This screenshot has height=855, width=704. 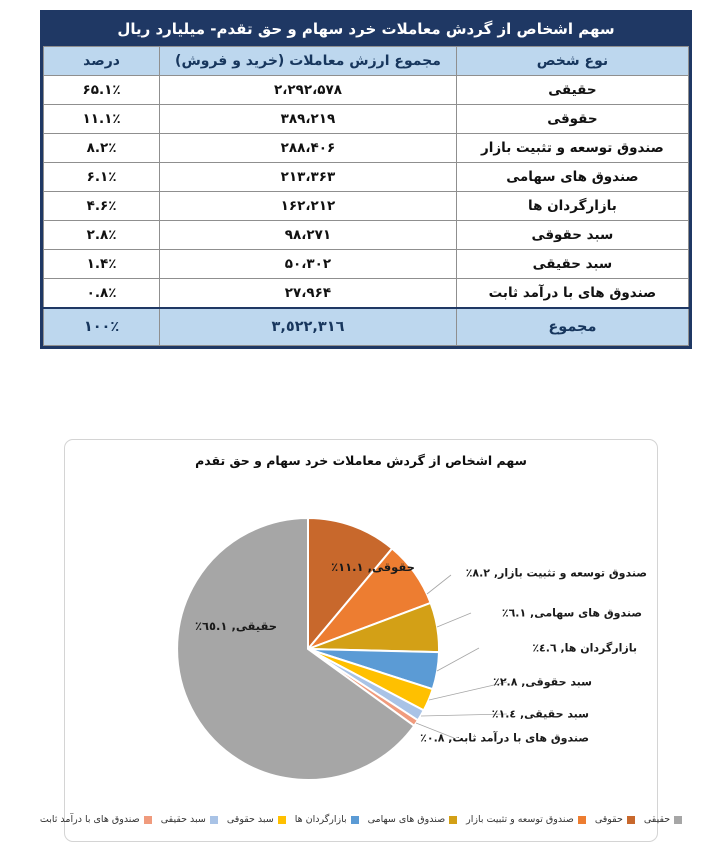 What do you see at coordinates (308, 90) in the screenshot?
I see `cell-value: ۲،۲۹۲،۵۷۸` at bounding box center [308, 90].